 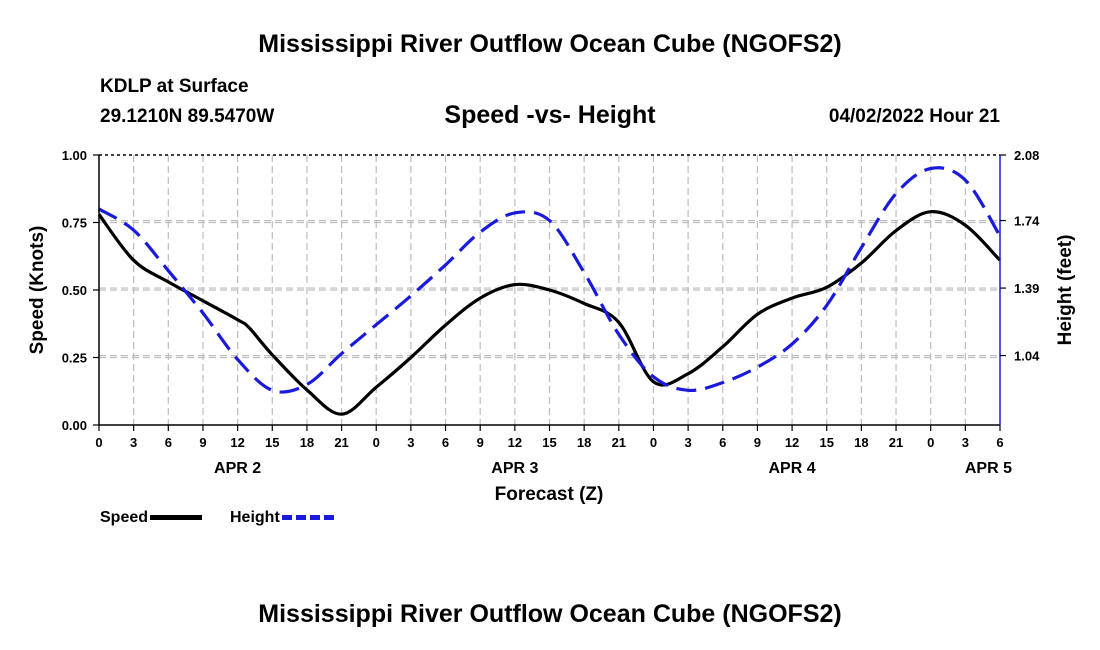 What do you see at coordinates (74, 290) in the screenshot?
I see `y-tick-label: 0.50` at bounding box center [74, 290].